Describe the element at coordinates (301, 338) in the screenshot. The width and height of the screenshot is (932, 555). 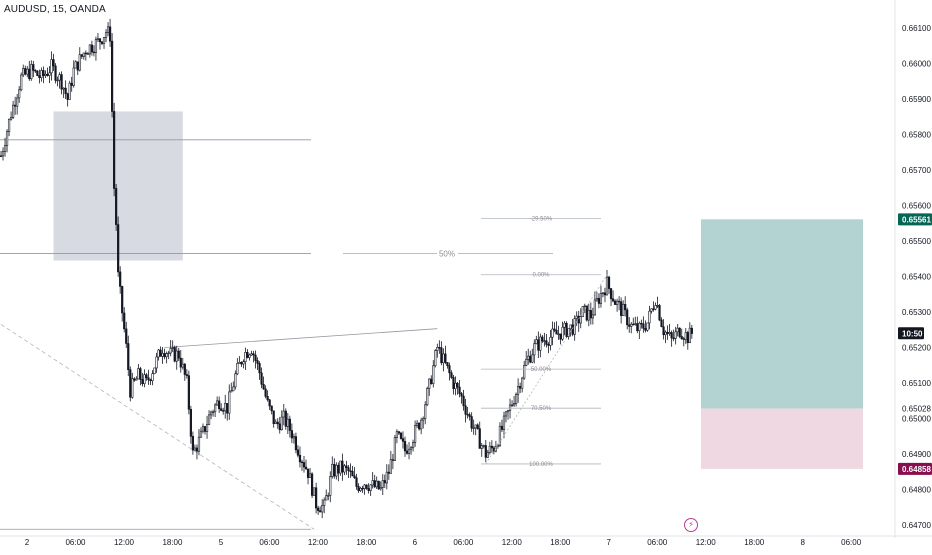
I see `trend-line` at that location.